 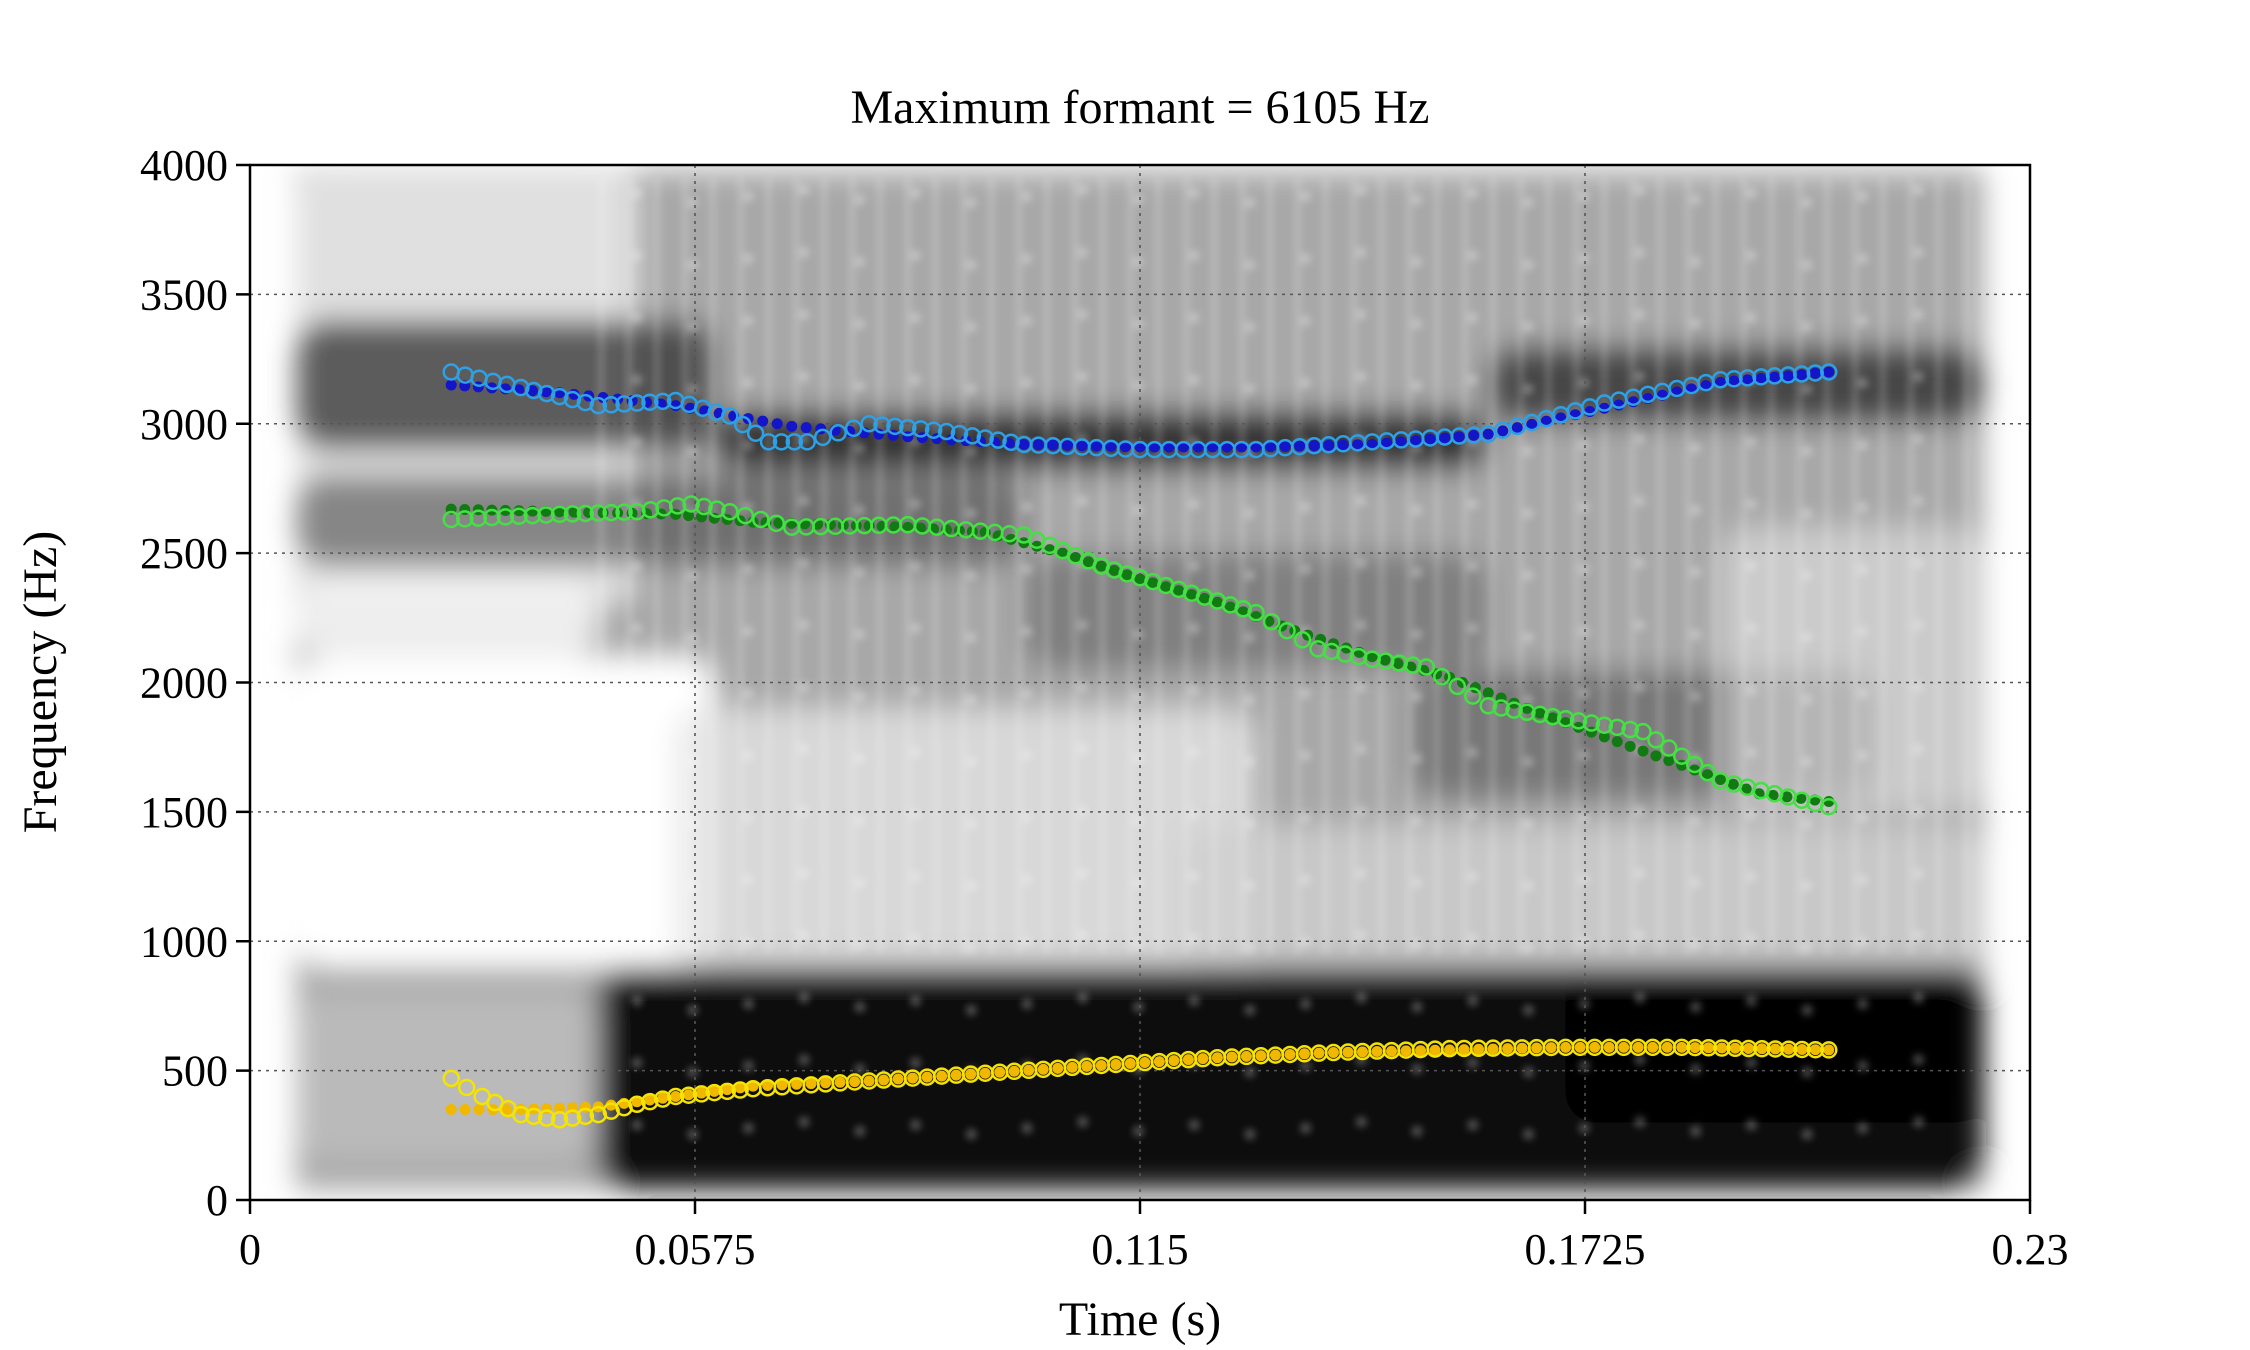 What do you see at coordinates (184, 165) in the screenshot?
I see `y-tick-label: 4000` at bounding box center [184, 165].